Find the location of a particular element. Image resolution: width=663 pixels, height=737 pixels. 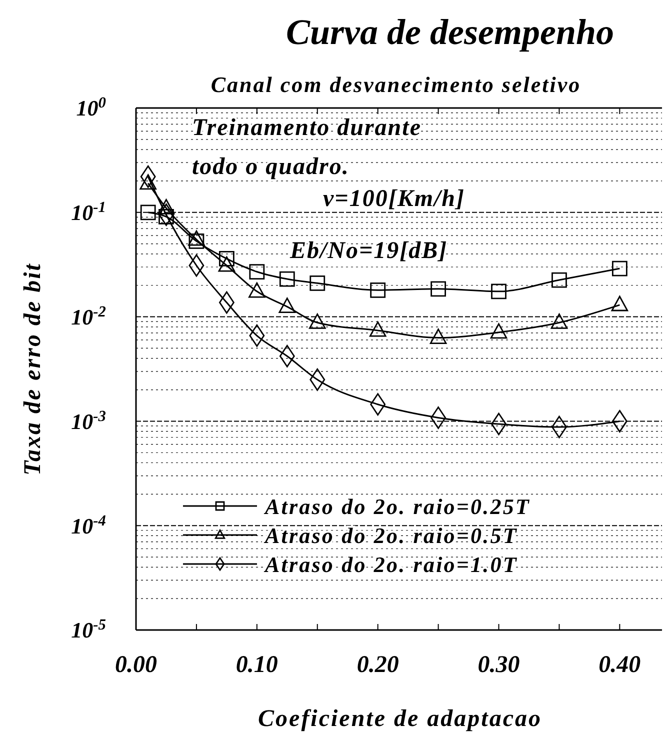

x-tick-label: 0.20 is located at coordinates (377, 665).